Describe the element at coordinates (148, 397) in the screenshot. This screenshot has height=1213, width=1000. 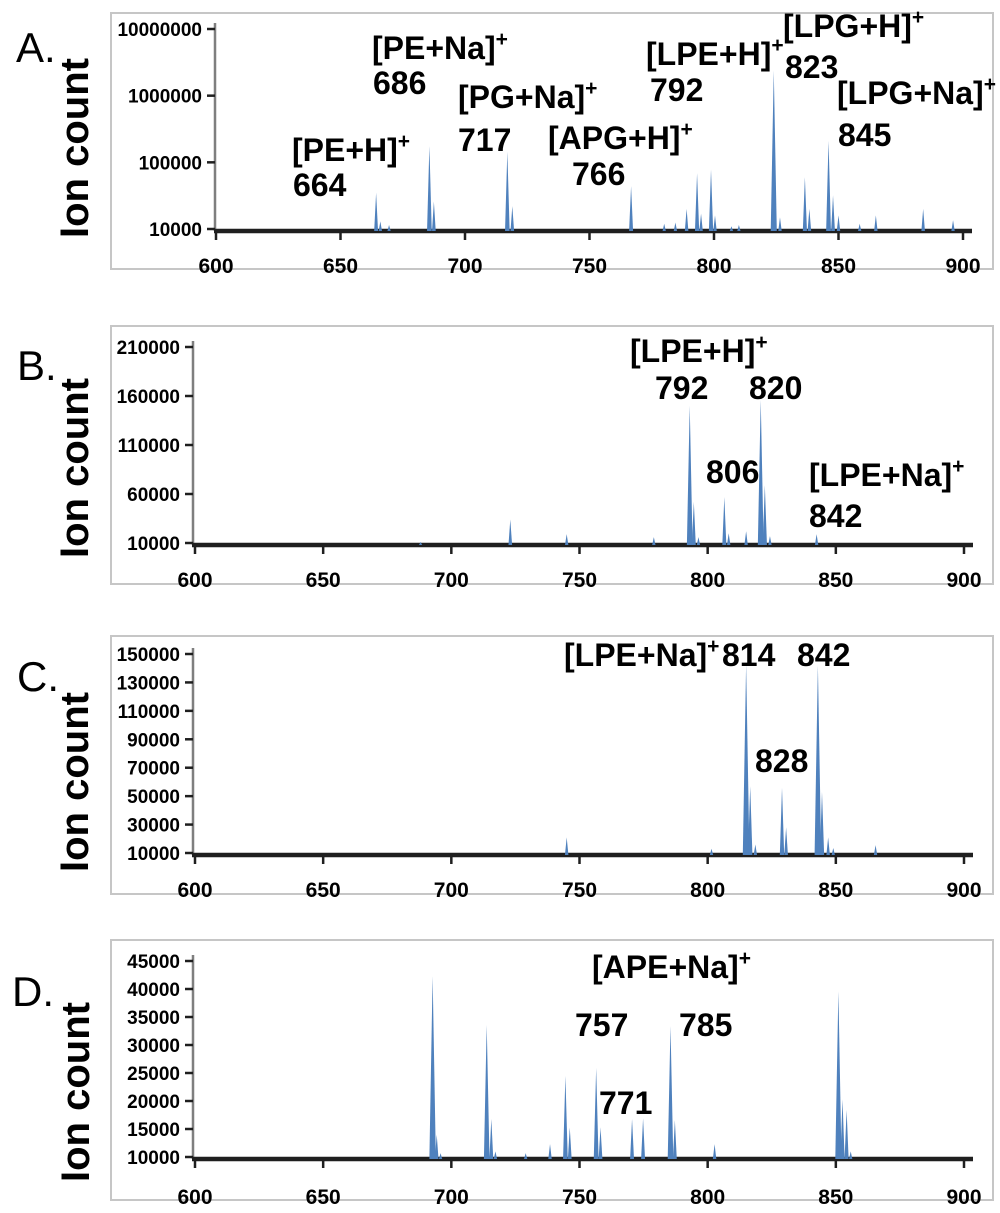
I see `y-tick-label: 160000` at that location.